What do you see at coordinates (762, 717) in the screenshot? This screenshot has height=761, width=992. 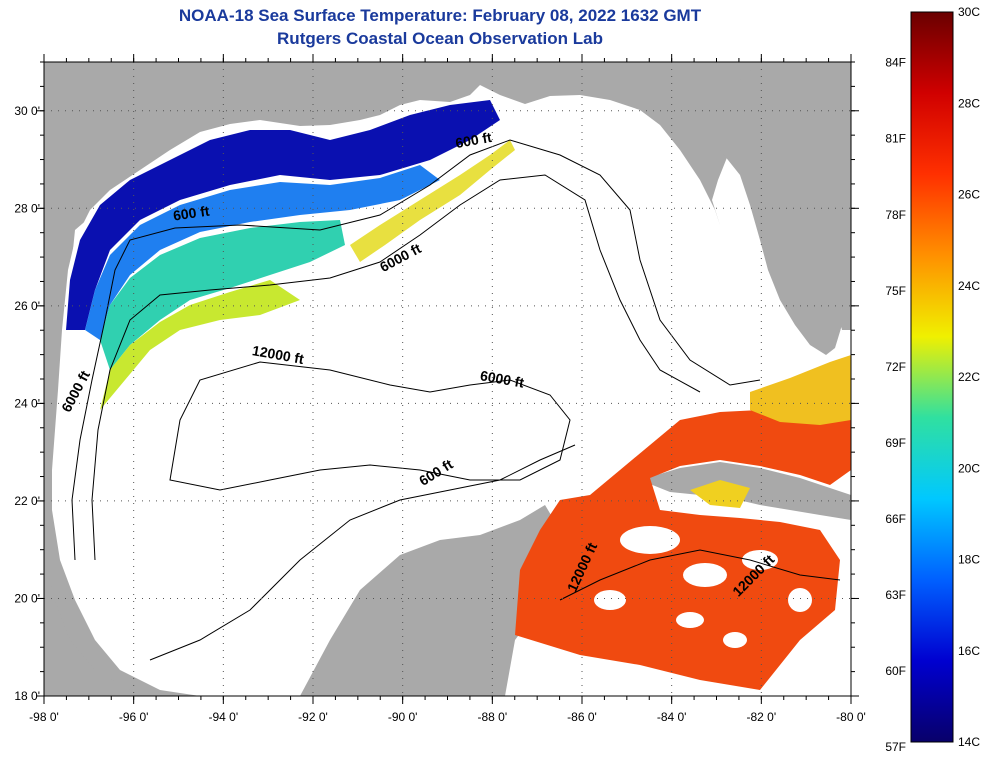 I see `lon-tick-label: -82 0'` at bounding box center [762, 717].